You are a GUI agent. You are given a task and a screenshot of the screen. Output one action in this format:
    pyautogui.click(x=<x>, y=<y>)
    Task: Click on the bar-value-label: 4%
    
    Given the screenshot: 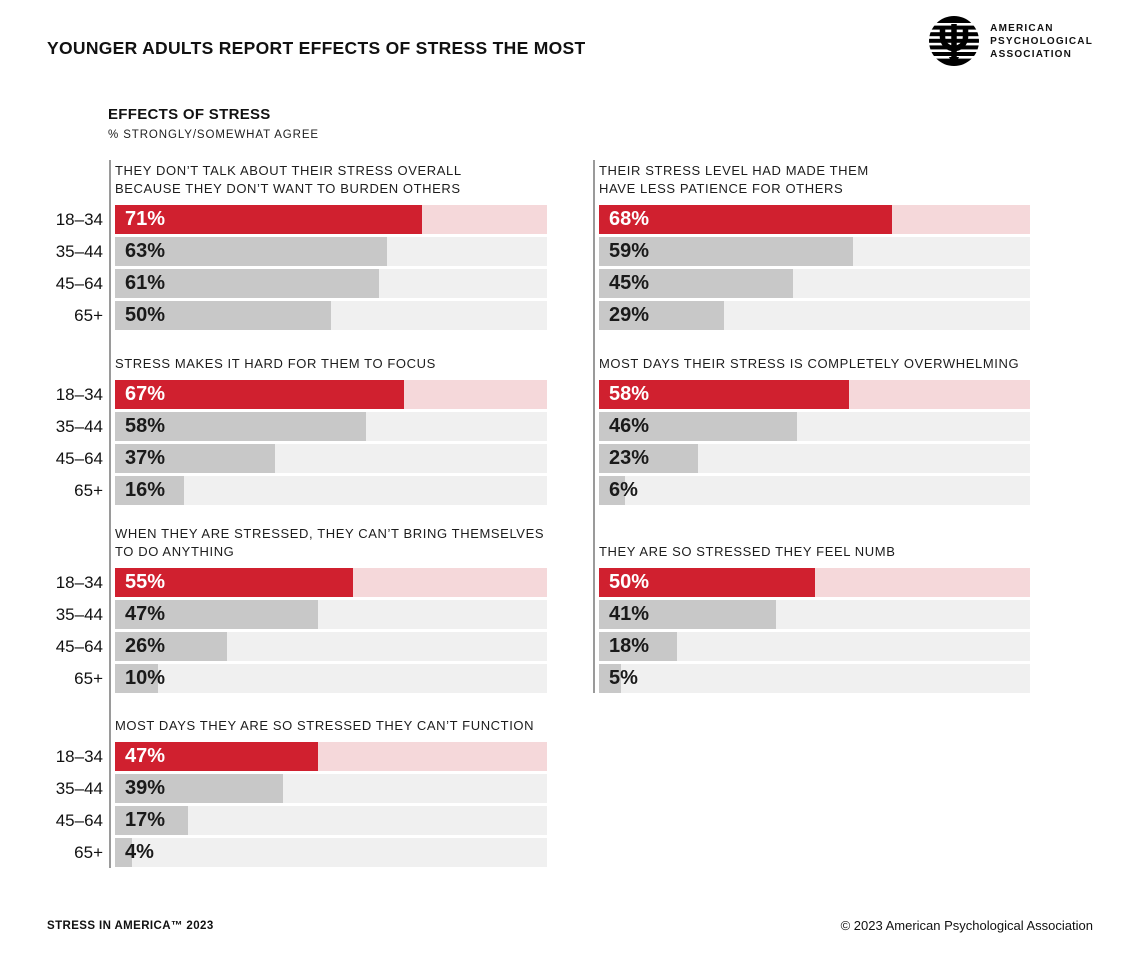 What is the action you would take?
    pyautogui.click(x=139, y=851)
    